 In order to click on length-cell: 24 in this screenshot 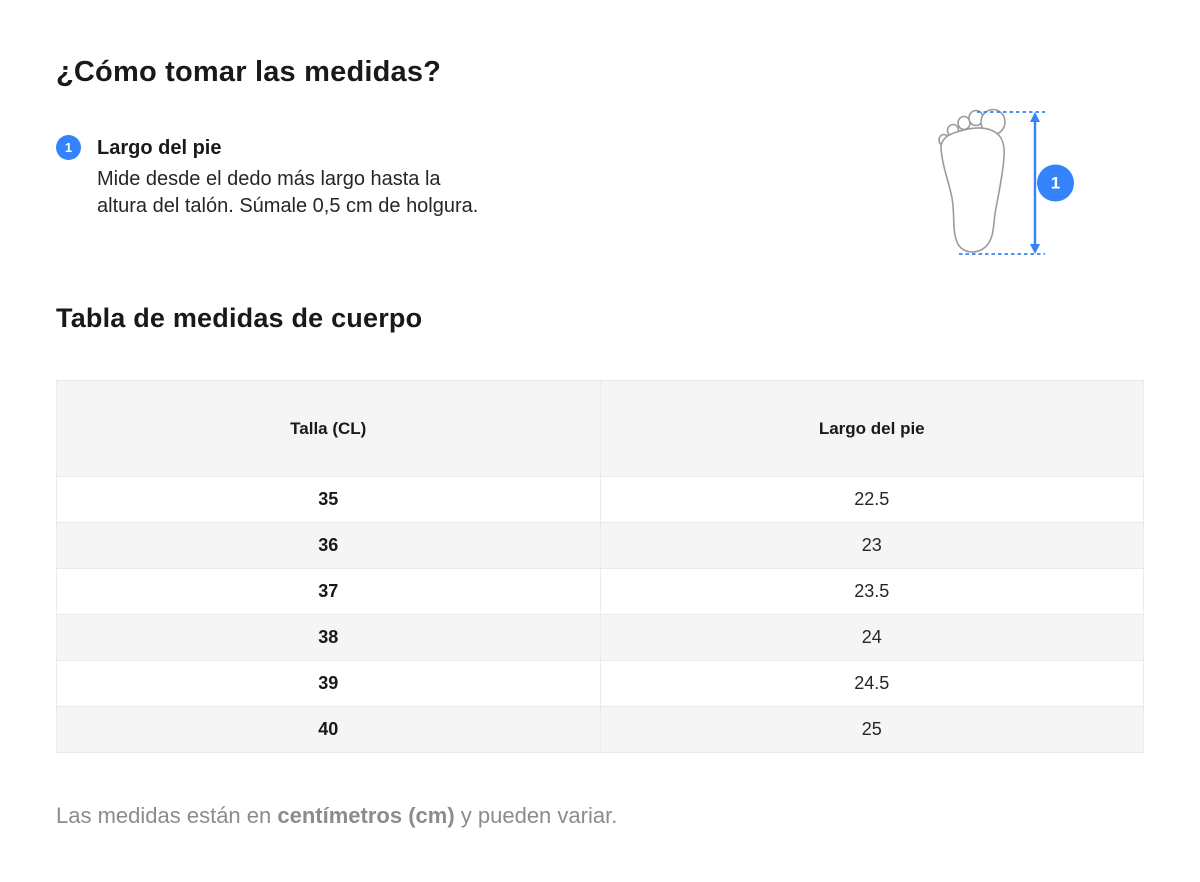, I will do `click(871, 637)`.